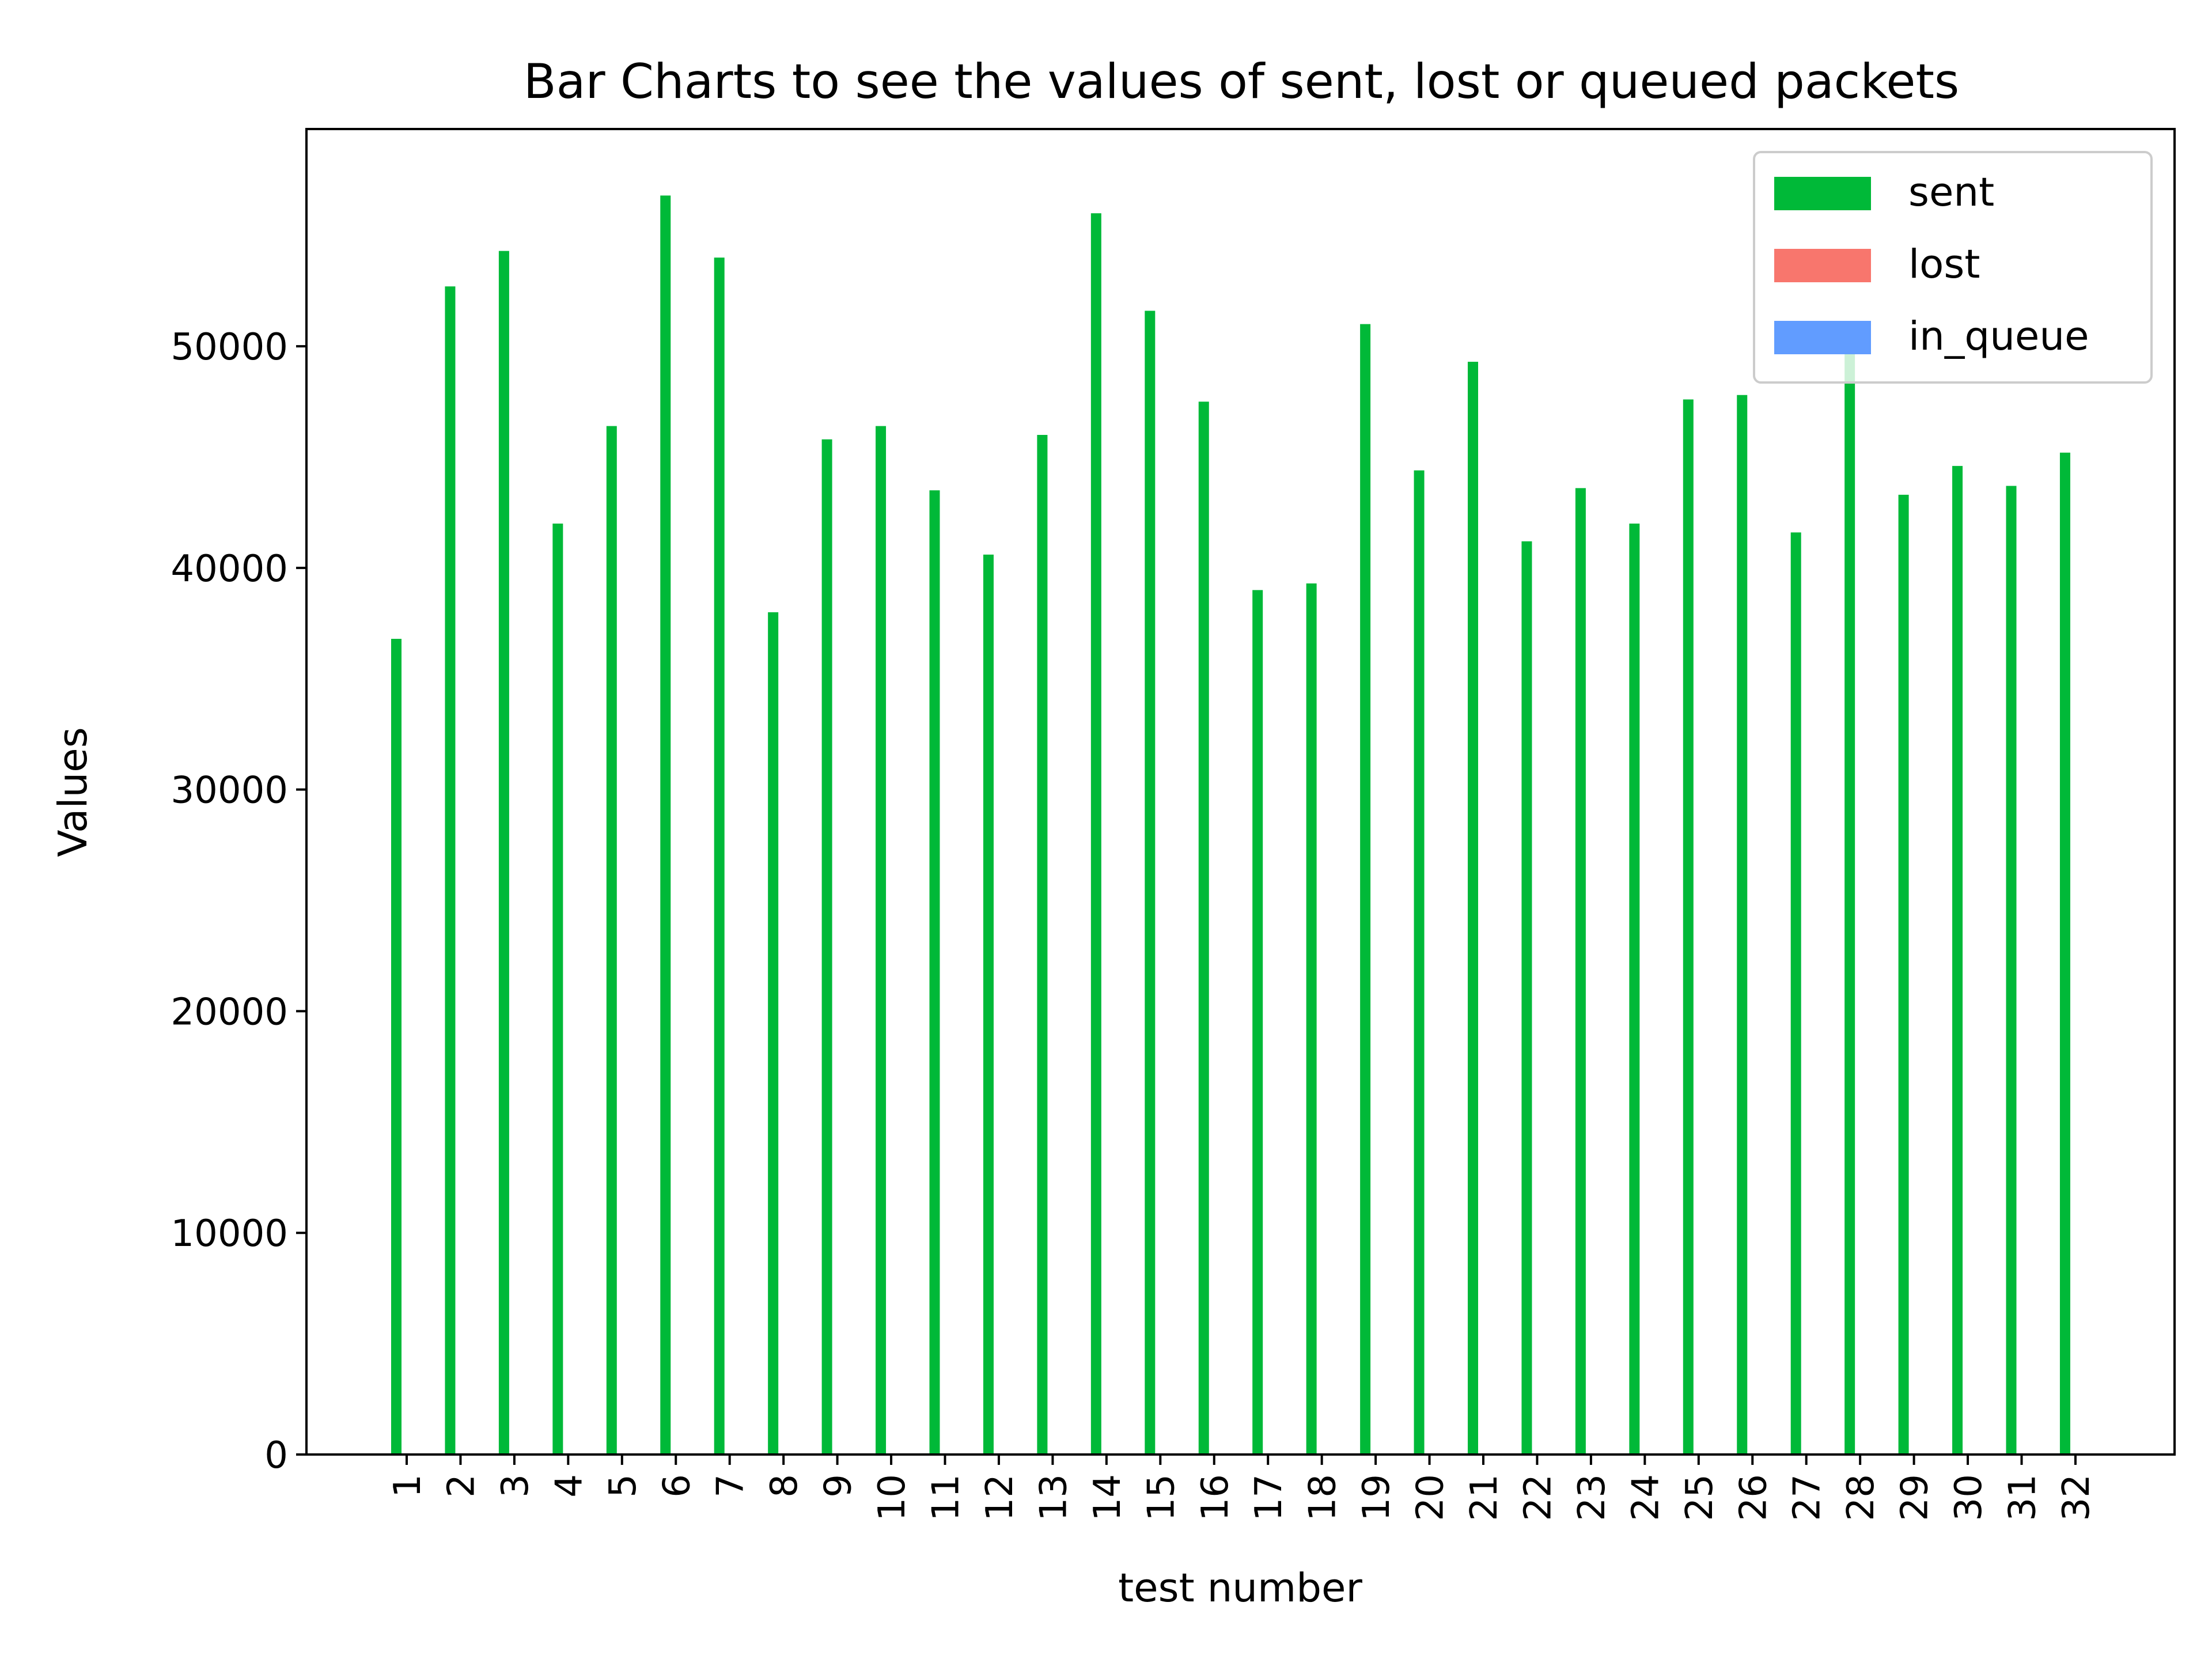 This screenshot has height=1659, width=2212. What do you see at coordinates (1538, 1497) in the screenshot?
I see `x-tick-label: 22` at bounding box center [1538, 1497].